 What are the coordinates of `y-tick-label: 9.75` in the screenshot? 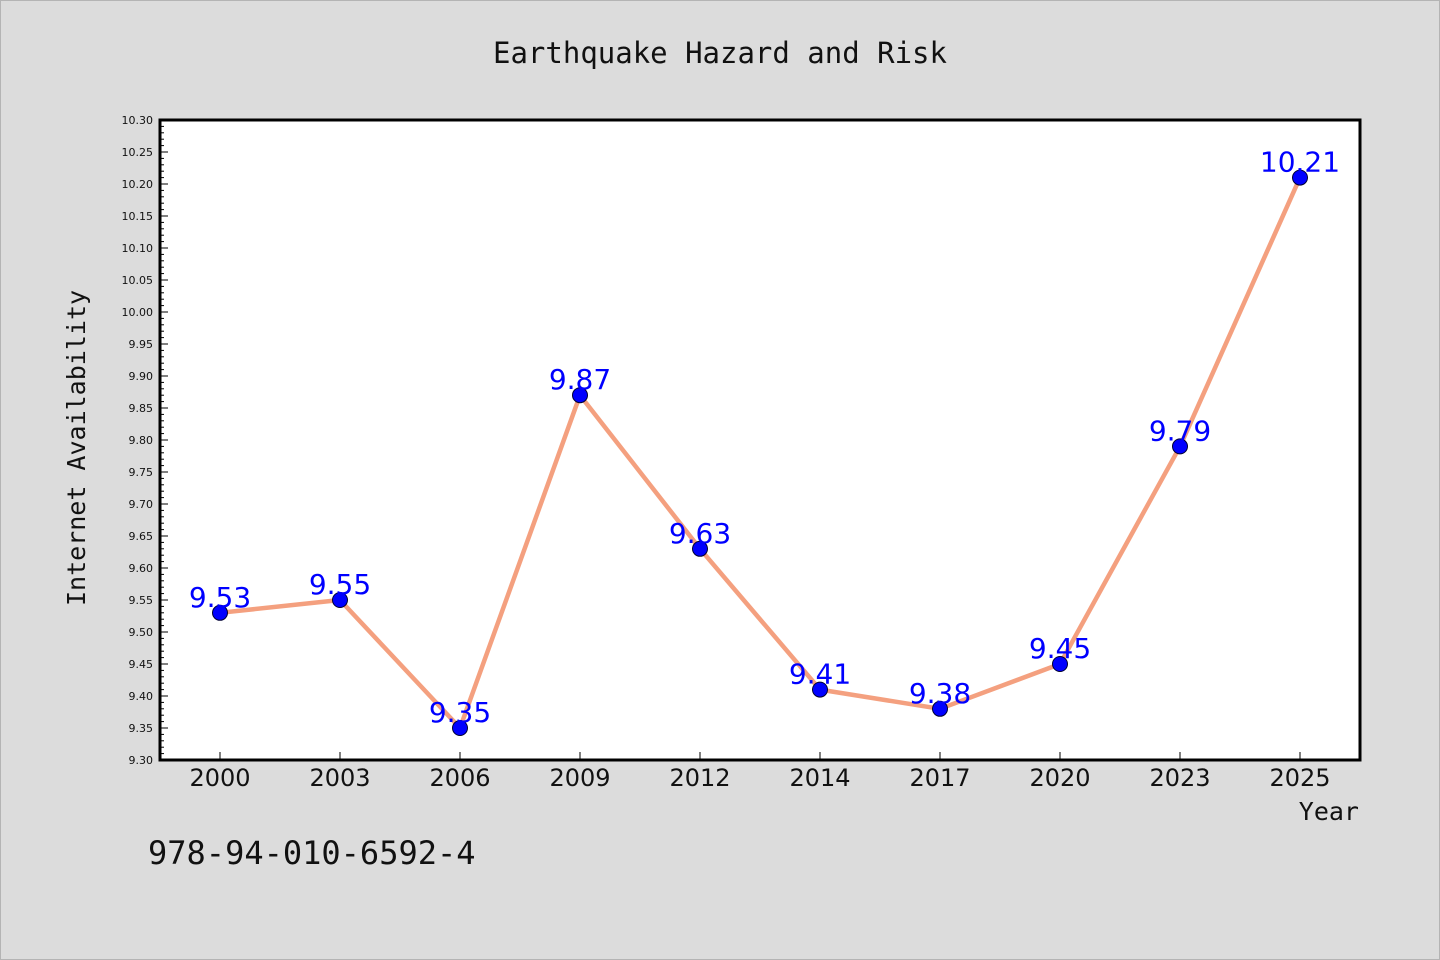 It's located at (141, 472).